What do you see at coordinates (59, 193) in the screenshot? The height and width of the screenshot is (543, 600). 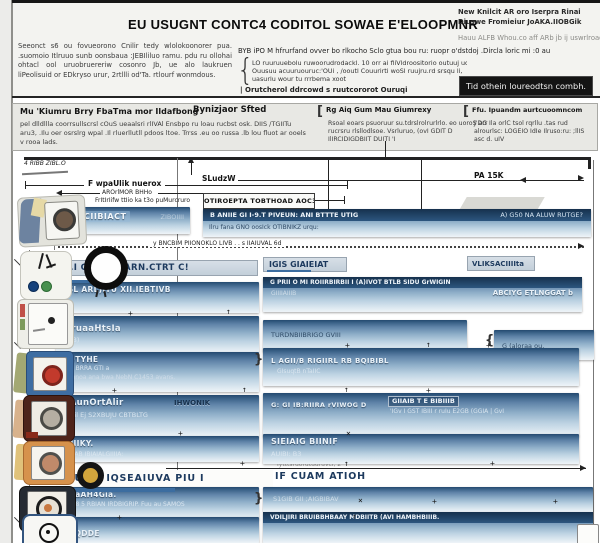 I see `arrowhead-left-icon` at bounding box center [59, 193].